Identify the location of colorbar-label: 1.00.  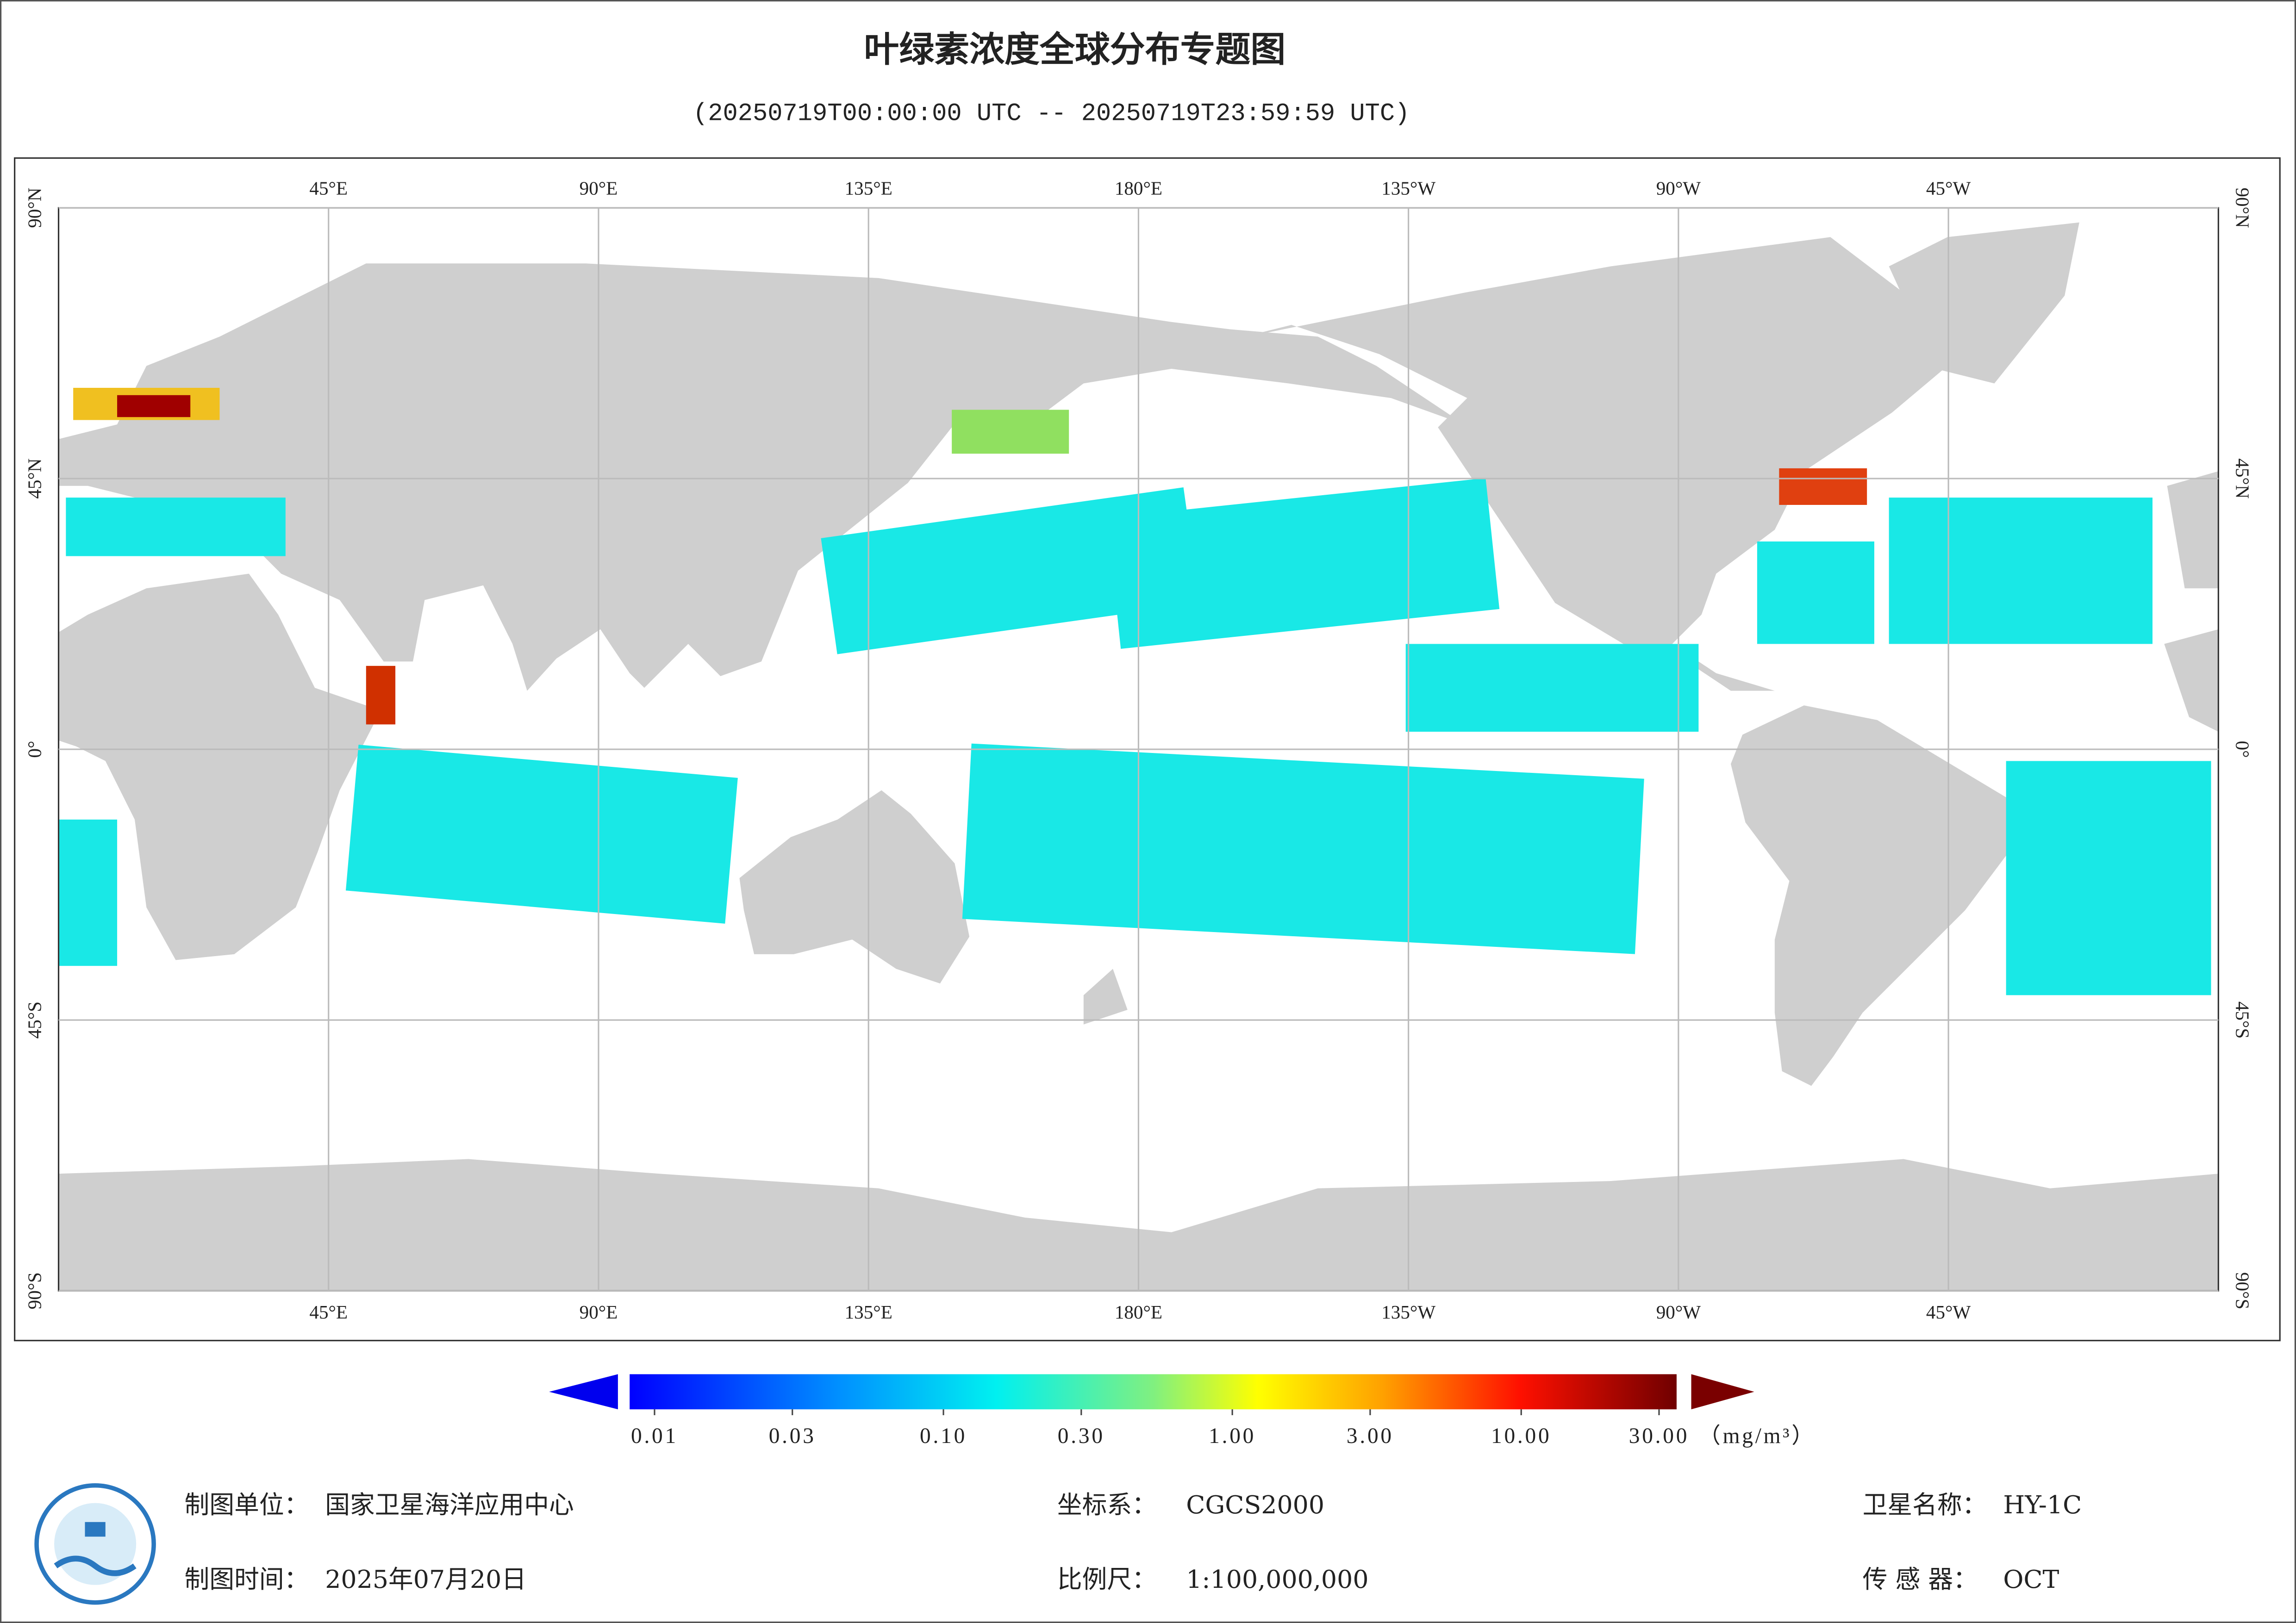
(1232, 1436).